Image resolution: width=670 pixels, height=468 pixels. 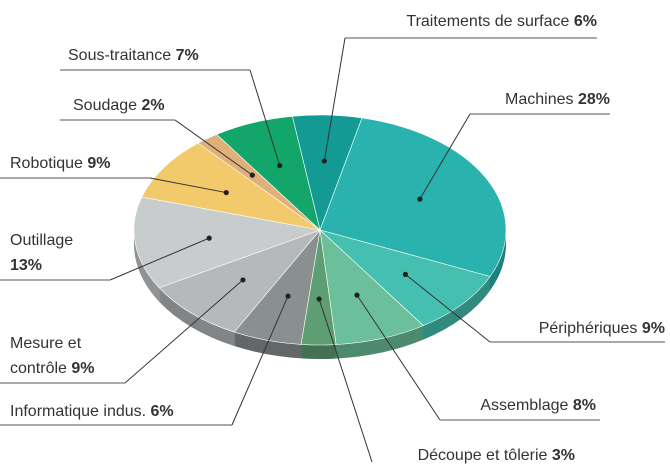 I want to click on category-name: Traitements de surface, so click(x=488, y=21).